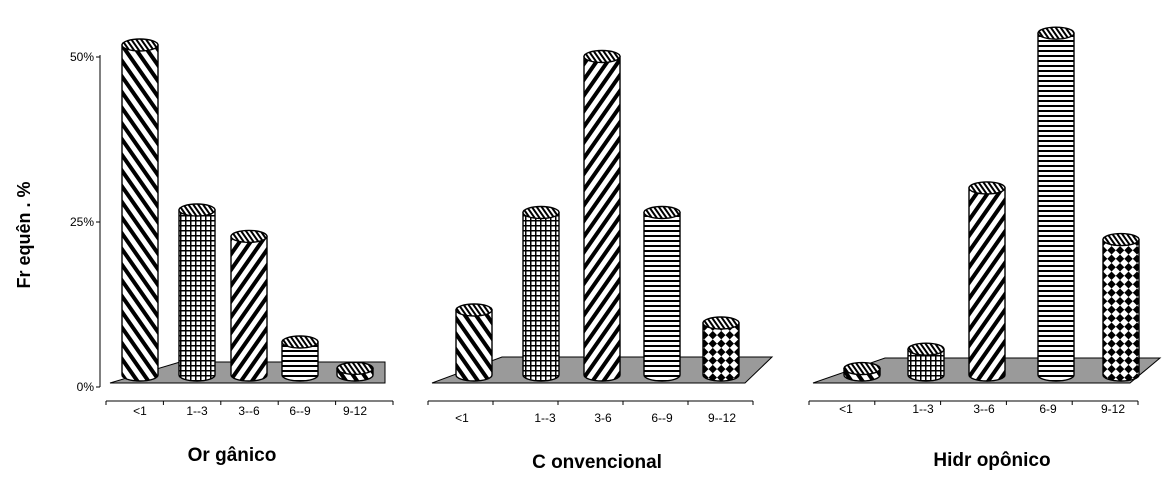 This screenshot has height=478, width=1164. I want to click on panel-1-bar-3-body, so click(249, 308).